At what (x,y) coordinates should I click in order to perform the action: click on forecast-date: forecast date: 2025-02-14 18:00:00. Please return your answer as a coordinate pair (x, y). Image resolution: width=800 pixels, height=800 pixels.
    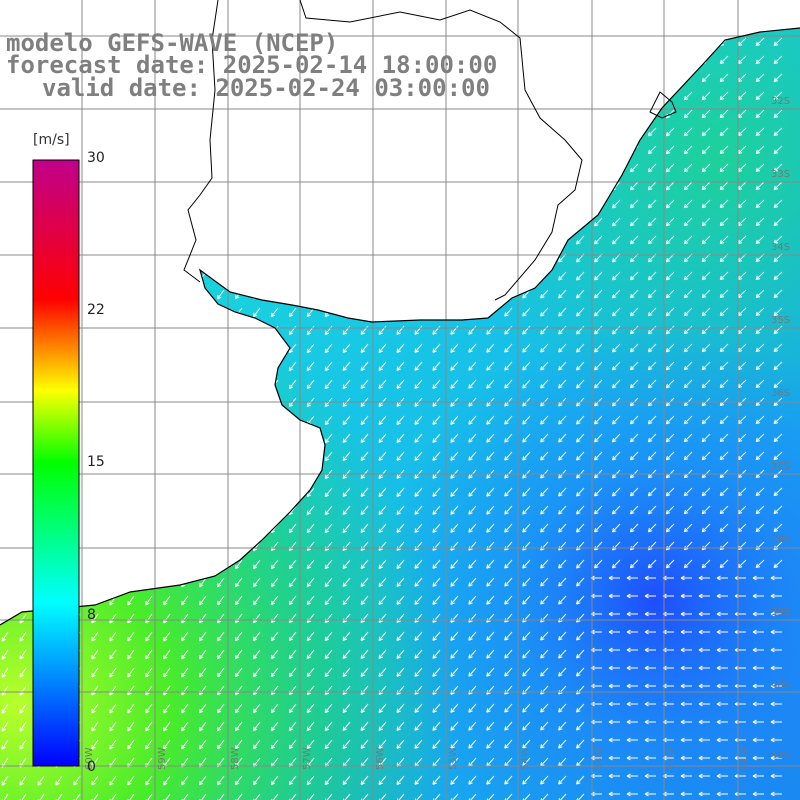
    Looking at the image, I should click on (252, 65).